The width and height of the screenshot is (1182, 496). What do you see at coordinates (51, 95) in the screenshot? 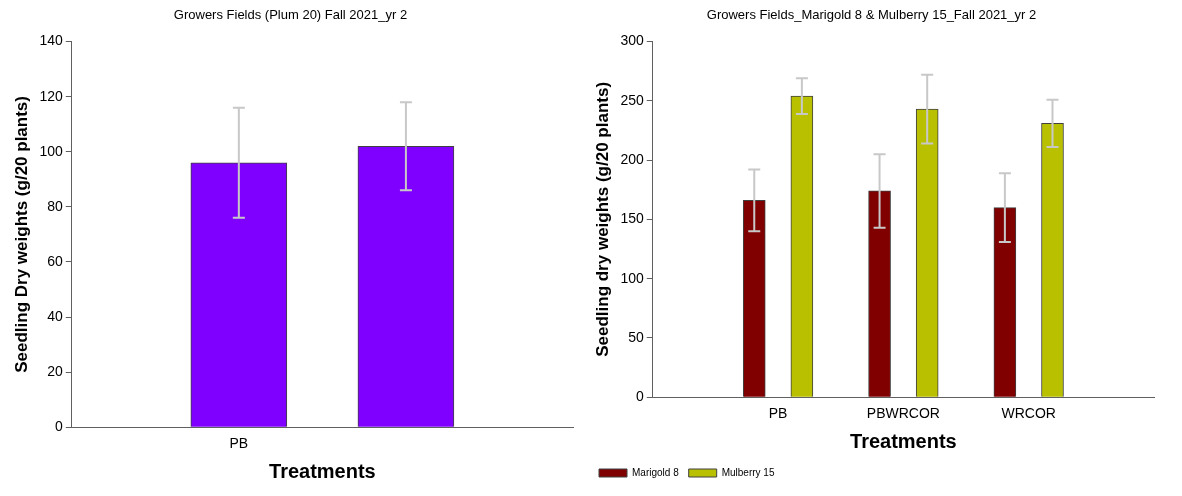
I see `y-tick-label: 120` at bounding box center [51, 95].